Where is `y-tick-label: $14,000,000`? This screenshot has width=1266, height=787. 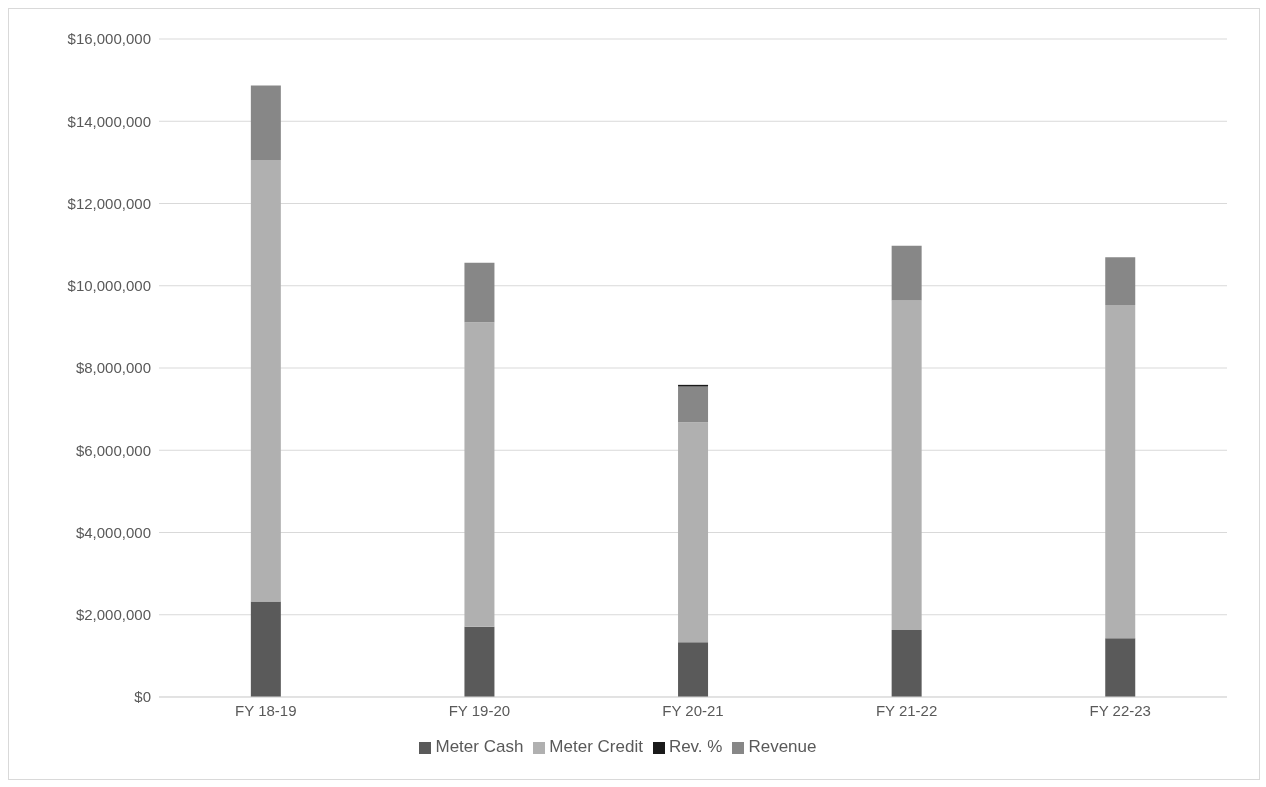
y-tick-label: $14,000,000 is located at coordinates (109, 121).